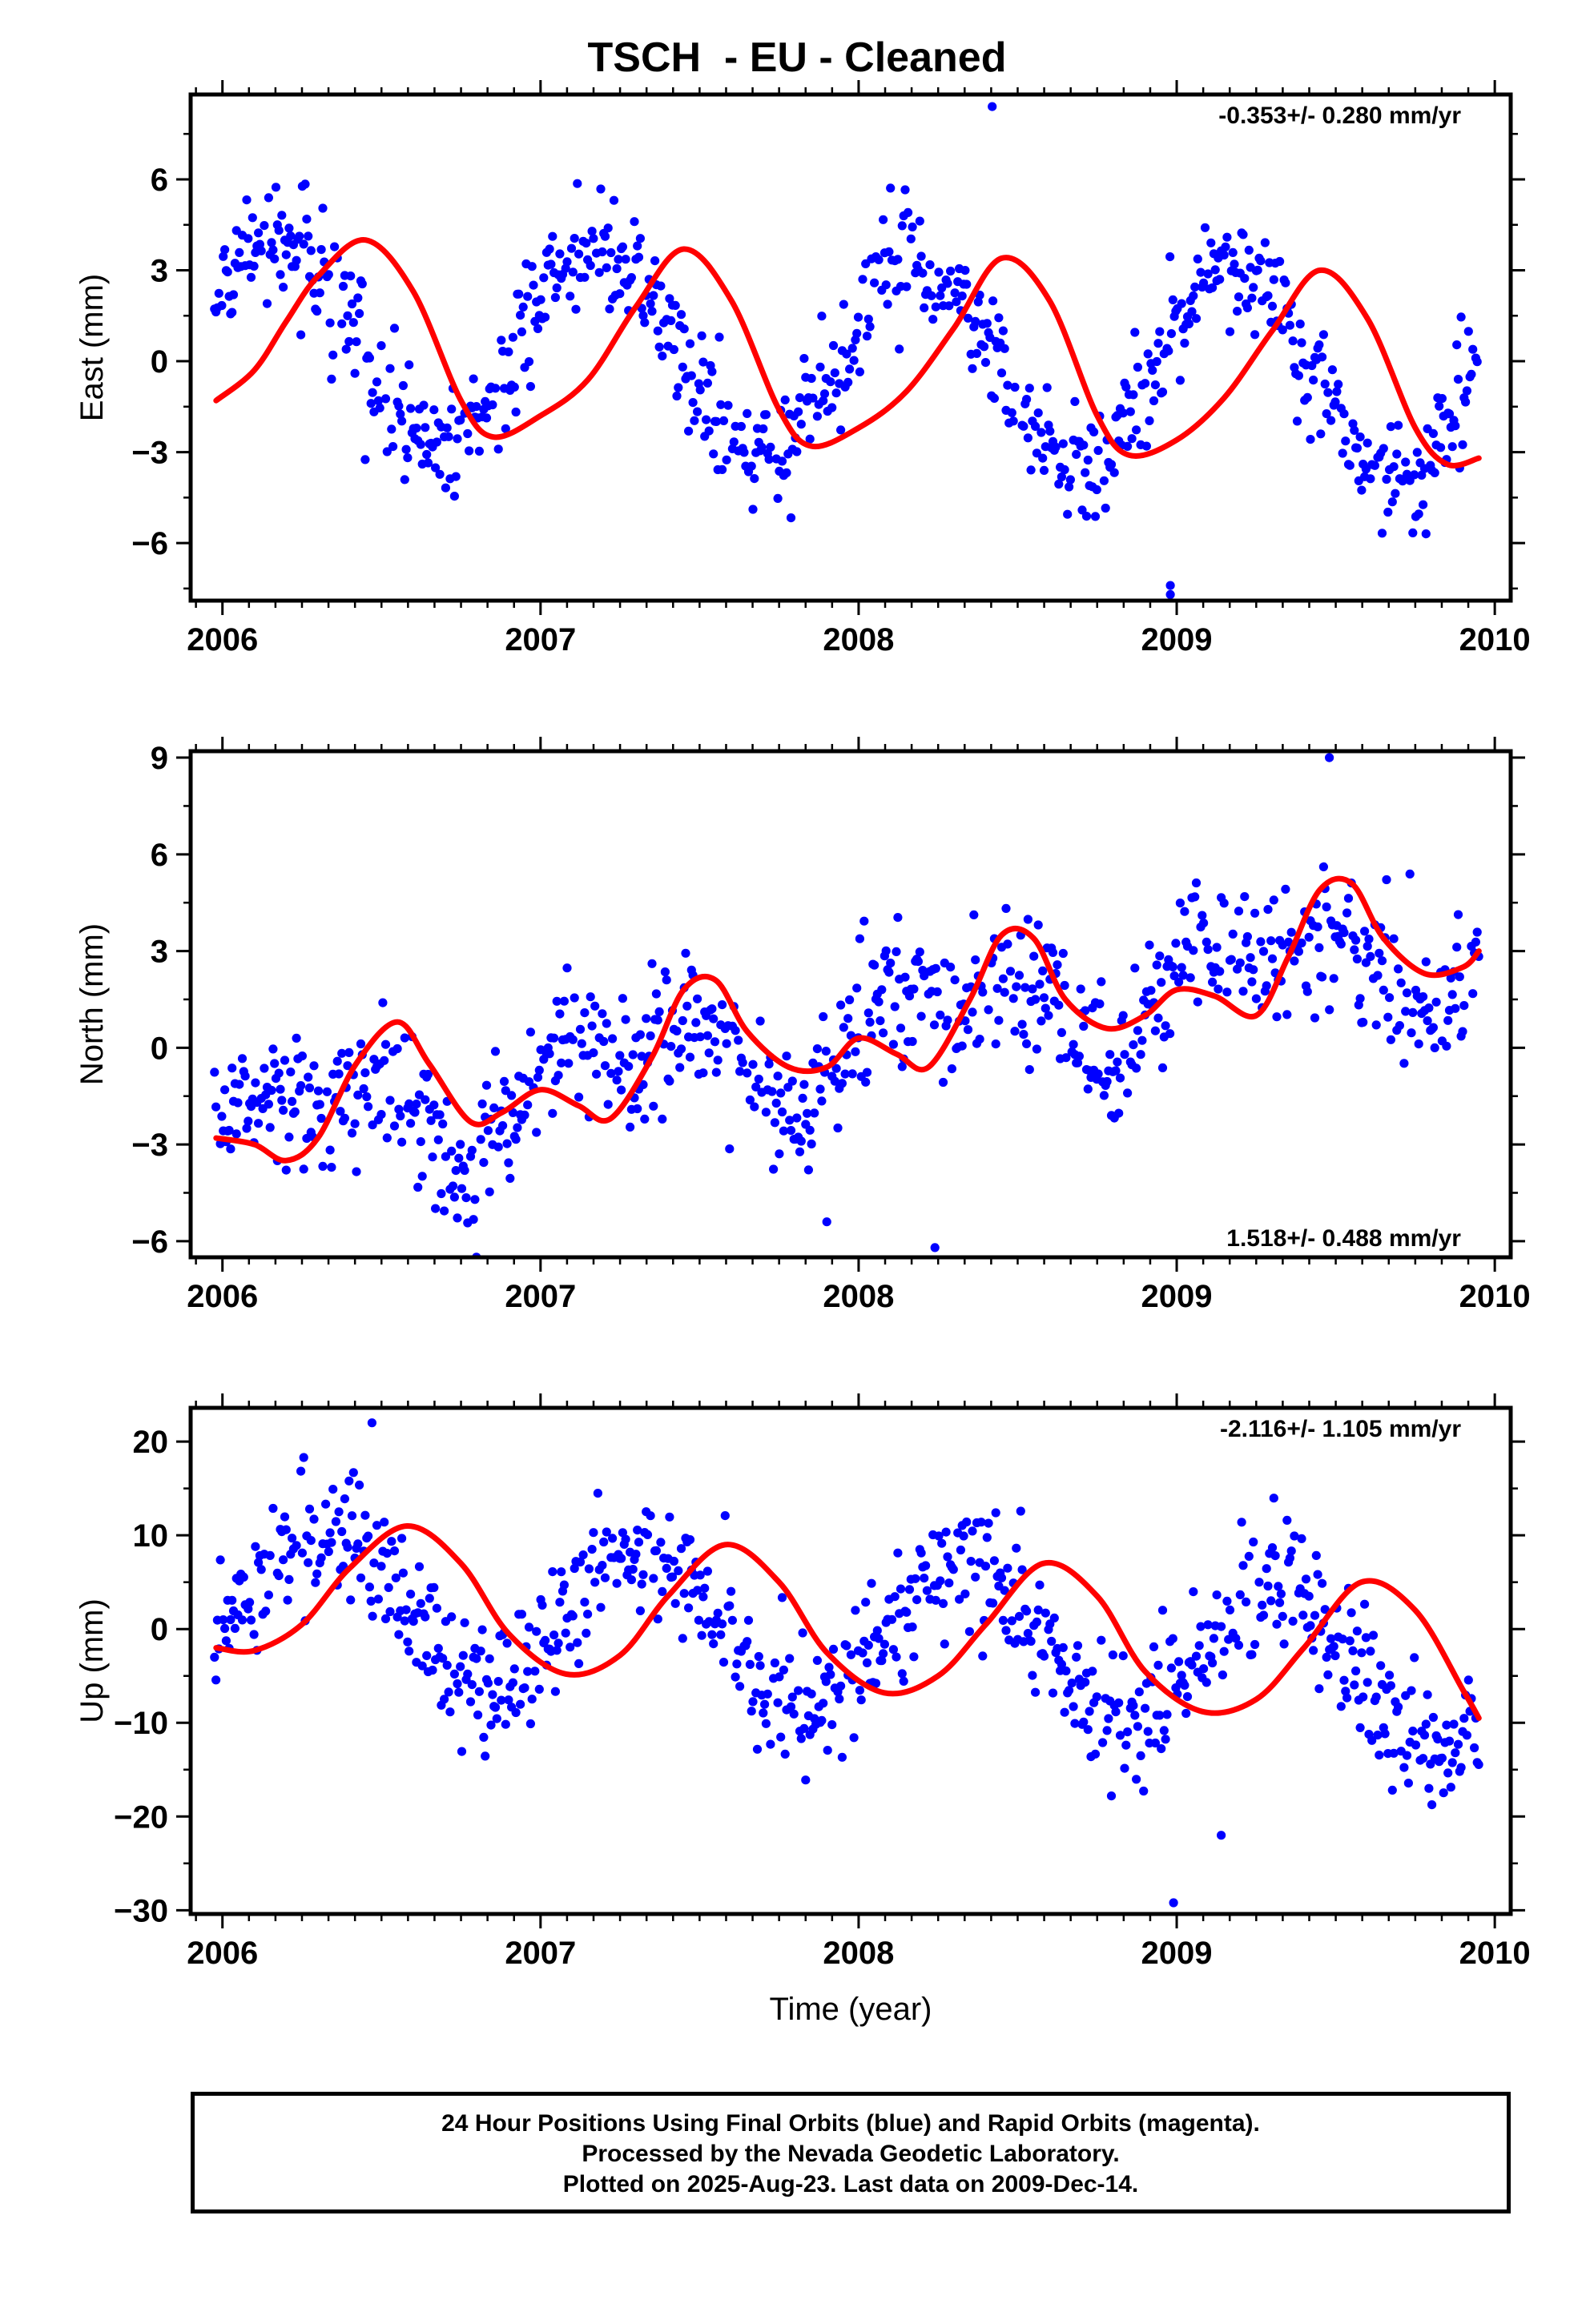 The width and height of the screenshot is (1594, 2324). I want to click on x-tick-label: 2007, so click(540, 1953).